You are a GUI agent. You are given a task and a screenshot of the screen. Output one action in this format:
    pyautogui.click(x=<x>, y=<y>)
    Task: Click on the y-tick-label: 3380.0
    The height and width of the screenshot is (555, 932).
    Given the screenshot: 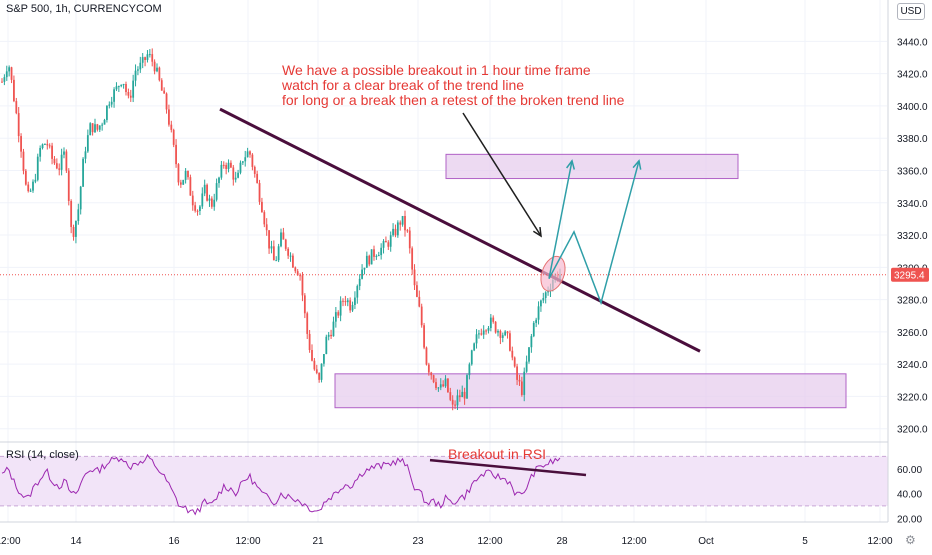 What is the action you would take?
    pyautogui.click(x=912, y=139)
    